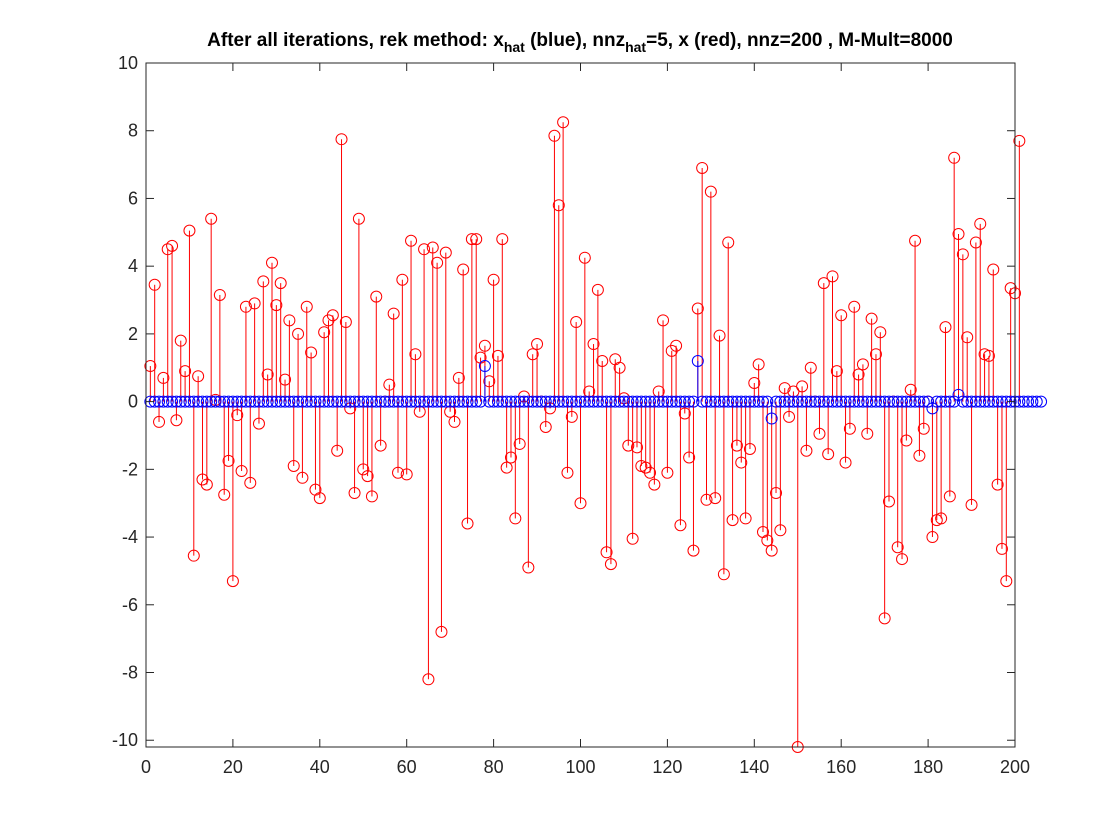 The height and width of the screenshot is (840, 1120). What do you see at coordinates (841, 767) in the screenshot?
I see `x-tick-label: 160` at bounding box center [841, 767].